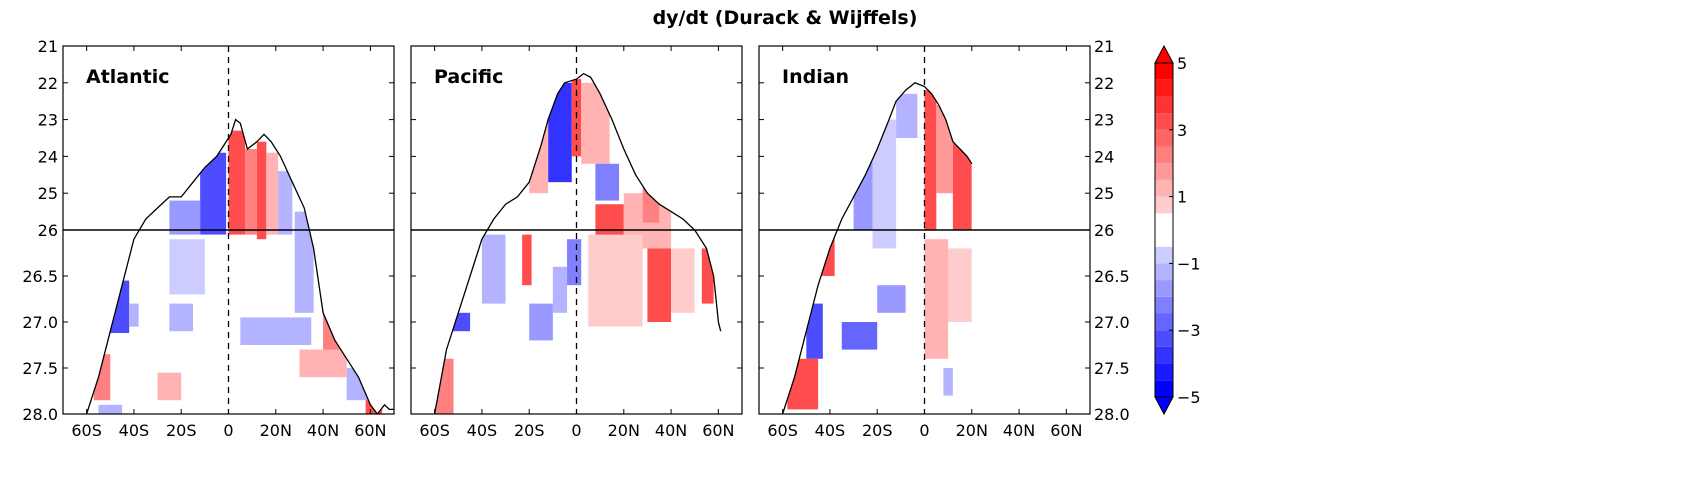 Image resolution: width=1700 pixels, height=500 pixels. I want to click on colorbar-tick-label: −5, so click(1189, 397).